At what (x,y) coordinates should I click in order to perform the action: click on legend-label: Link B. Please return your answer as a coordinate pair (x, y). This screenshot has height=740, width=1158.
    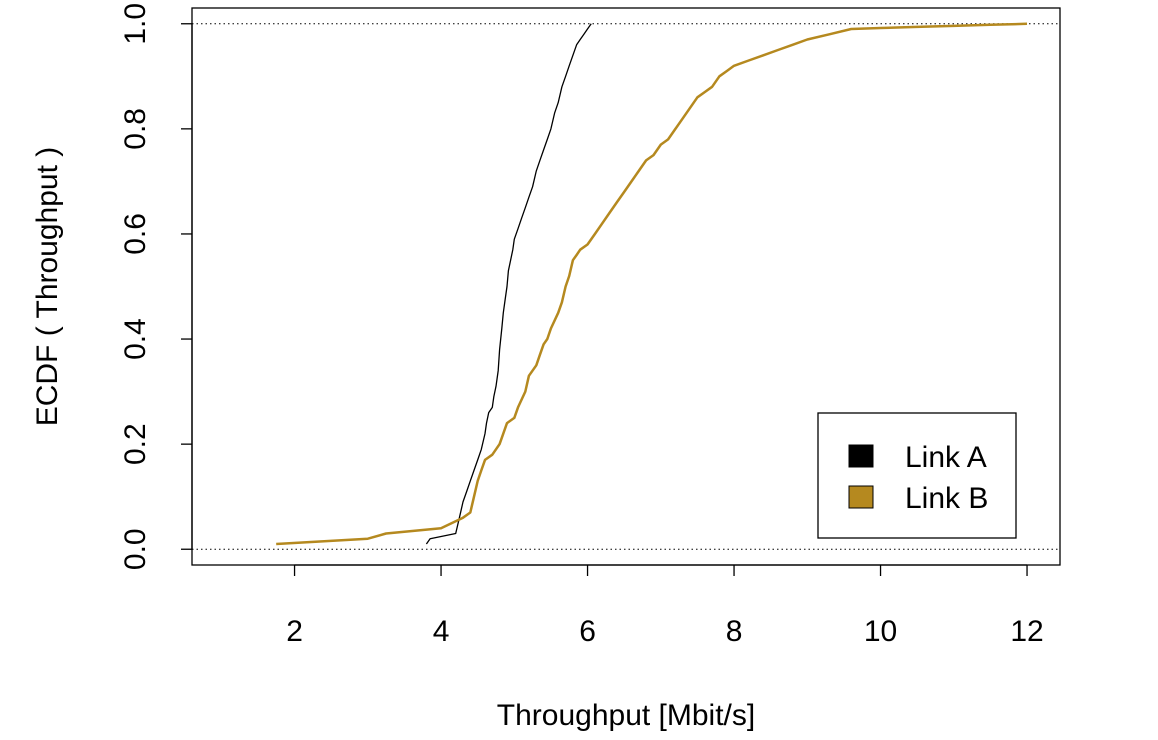
    Looking at the image, I should click on (946, 498).